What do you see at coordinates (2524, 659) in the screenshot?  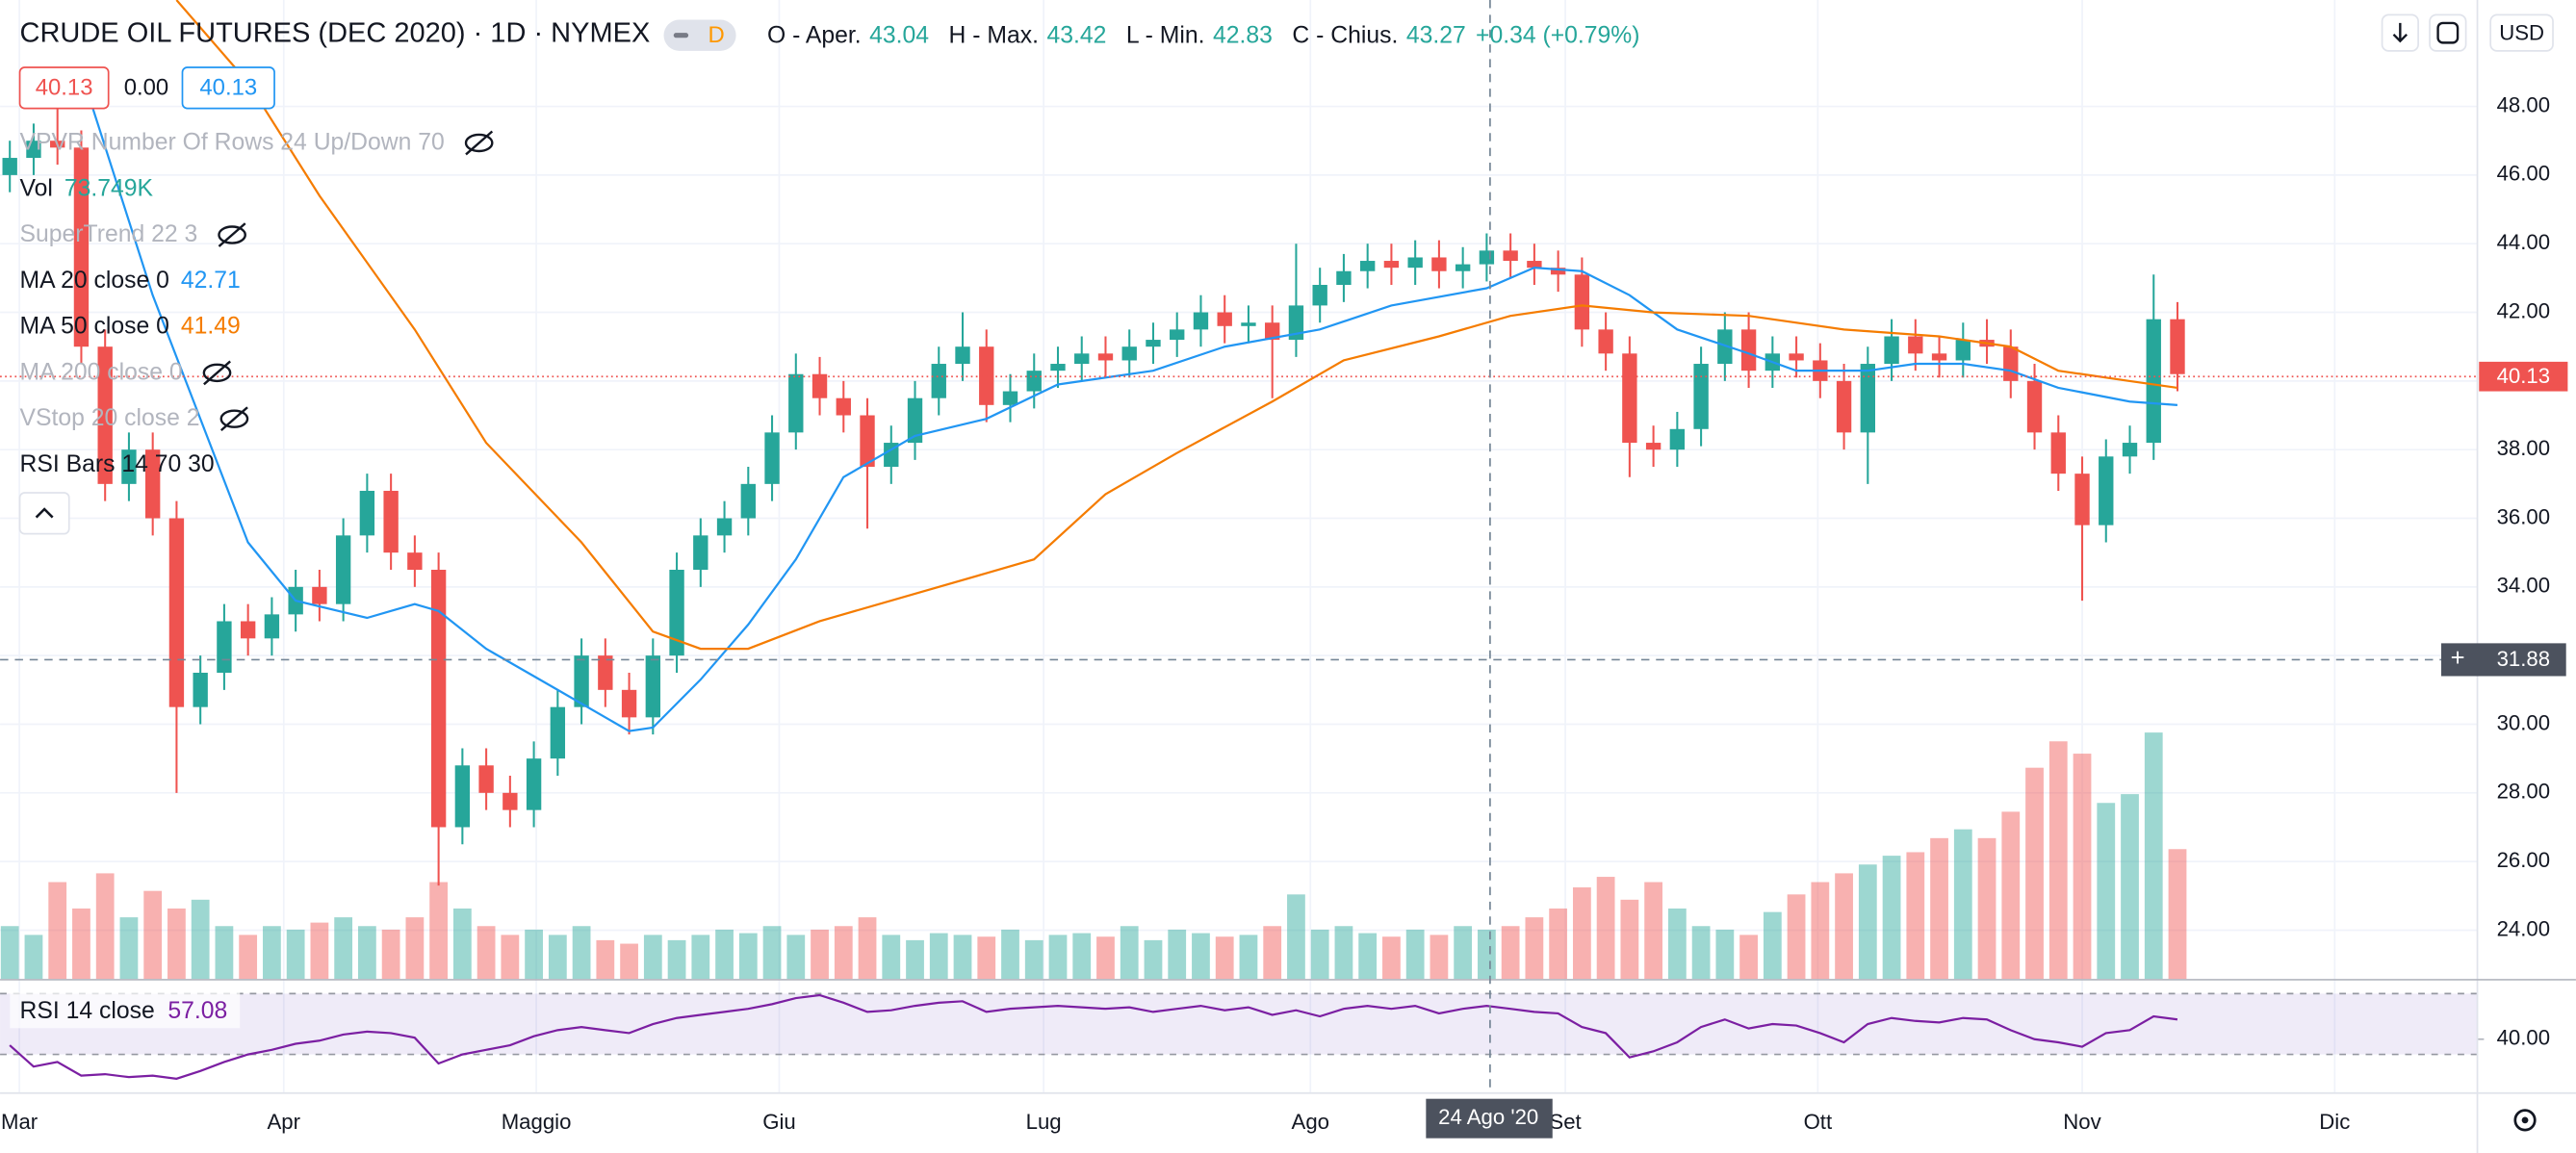 I see `crosshair-price: 31.88` at bounding box center [2524, 659].